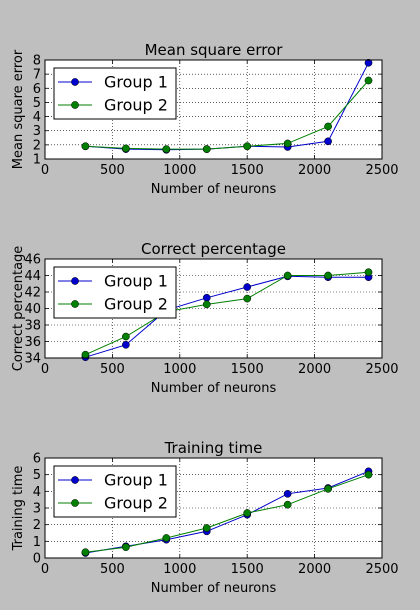  Describe the element at coordinates (32, 276) in the screenshot. I see `y-tick-label: 44` at that location.